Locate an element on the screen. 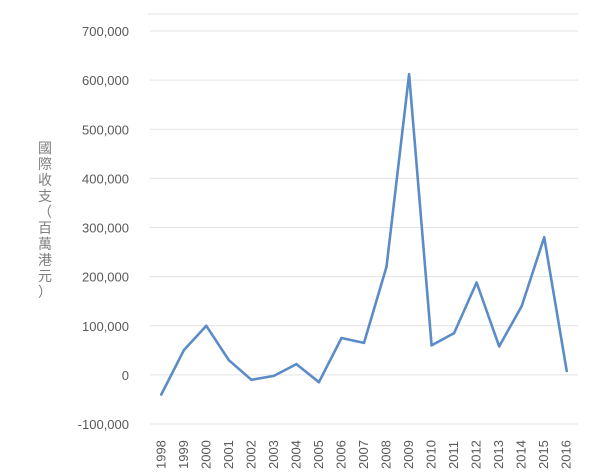  x-tick-label: 2013 is located at coordinates (498, 454).